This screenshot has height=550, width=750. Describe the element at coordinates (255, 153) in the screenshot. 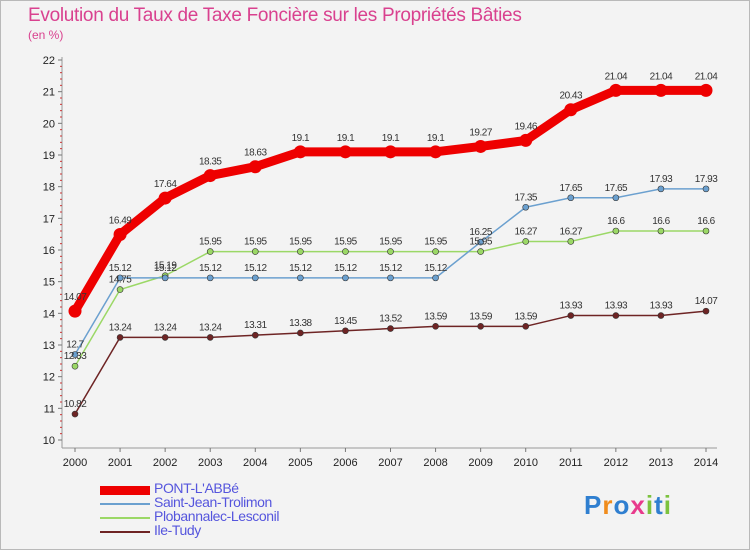

I see `data-label-pont-l-abb: 18.63` at that location.